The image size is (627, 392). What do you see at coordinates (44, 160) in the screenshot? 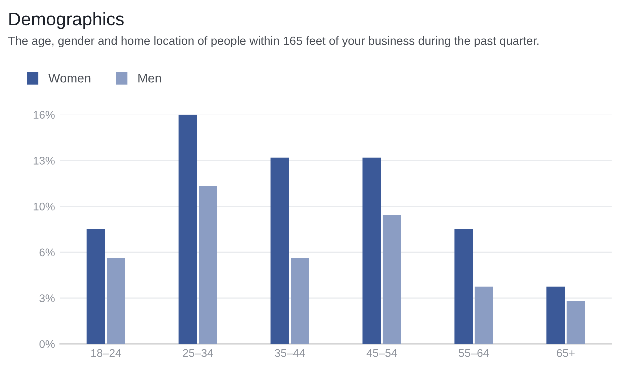
I see `y-tick-label: 13%` at bounding box center [44, 160].